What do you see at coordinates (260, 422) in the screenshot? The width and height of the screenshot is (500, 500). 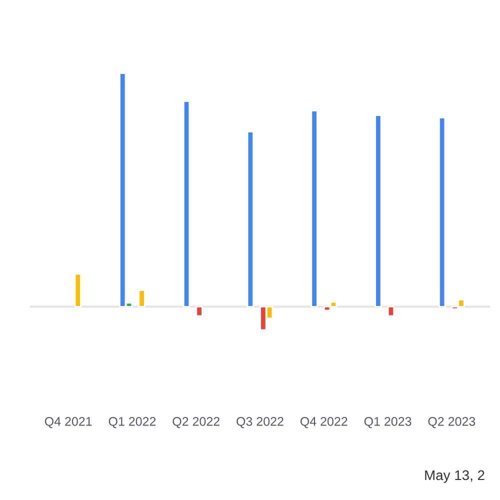 I see `x-tick-label: Q3 2022` at bounding box center [260, 422].